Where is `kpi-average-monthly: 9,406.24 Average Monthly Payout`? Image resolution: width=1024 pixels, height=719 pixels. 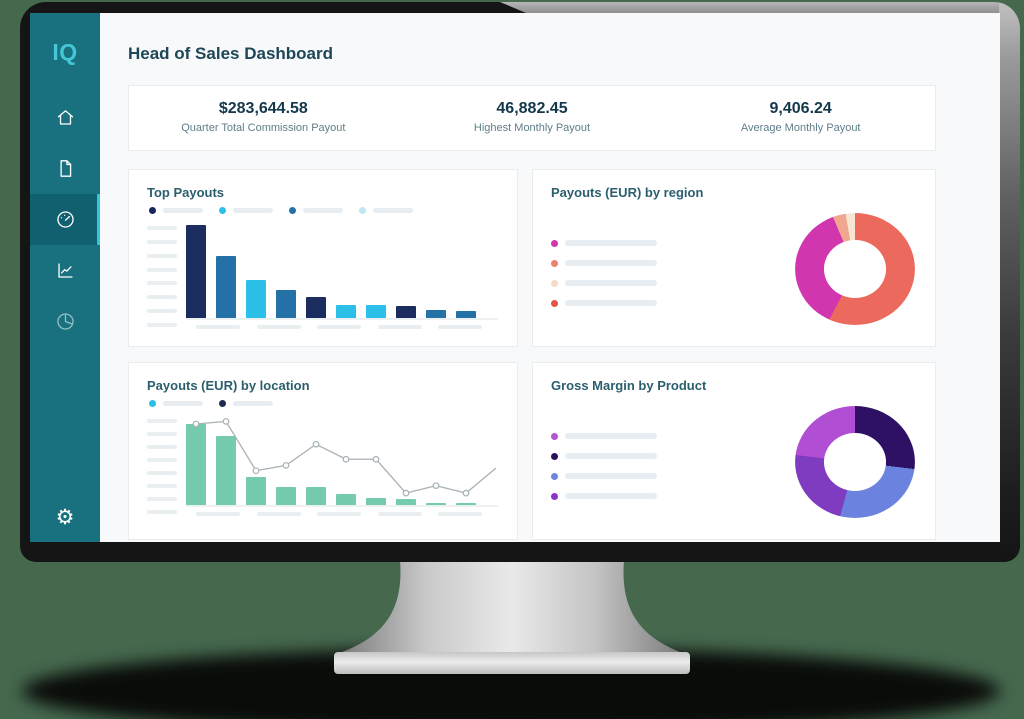 kpi-average-monthly: 9,406.24 Average Monthly Payout is located at coordinates (800, 117).